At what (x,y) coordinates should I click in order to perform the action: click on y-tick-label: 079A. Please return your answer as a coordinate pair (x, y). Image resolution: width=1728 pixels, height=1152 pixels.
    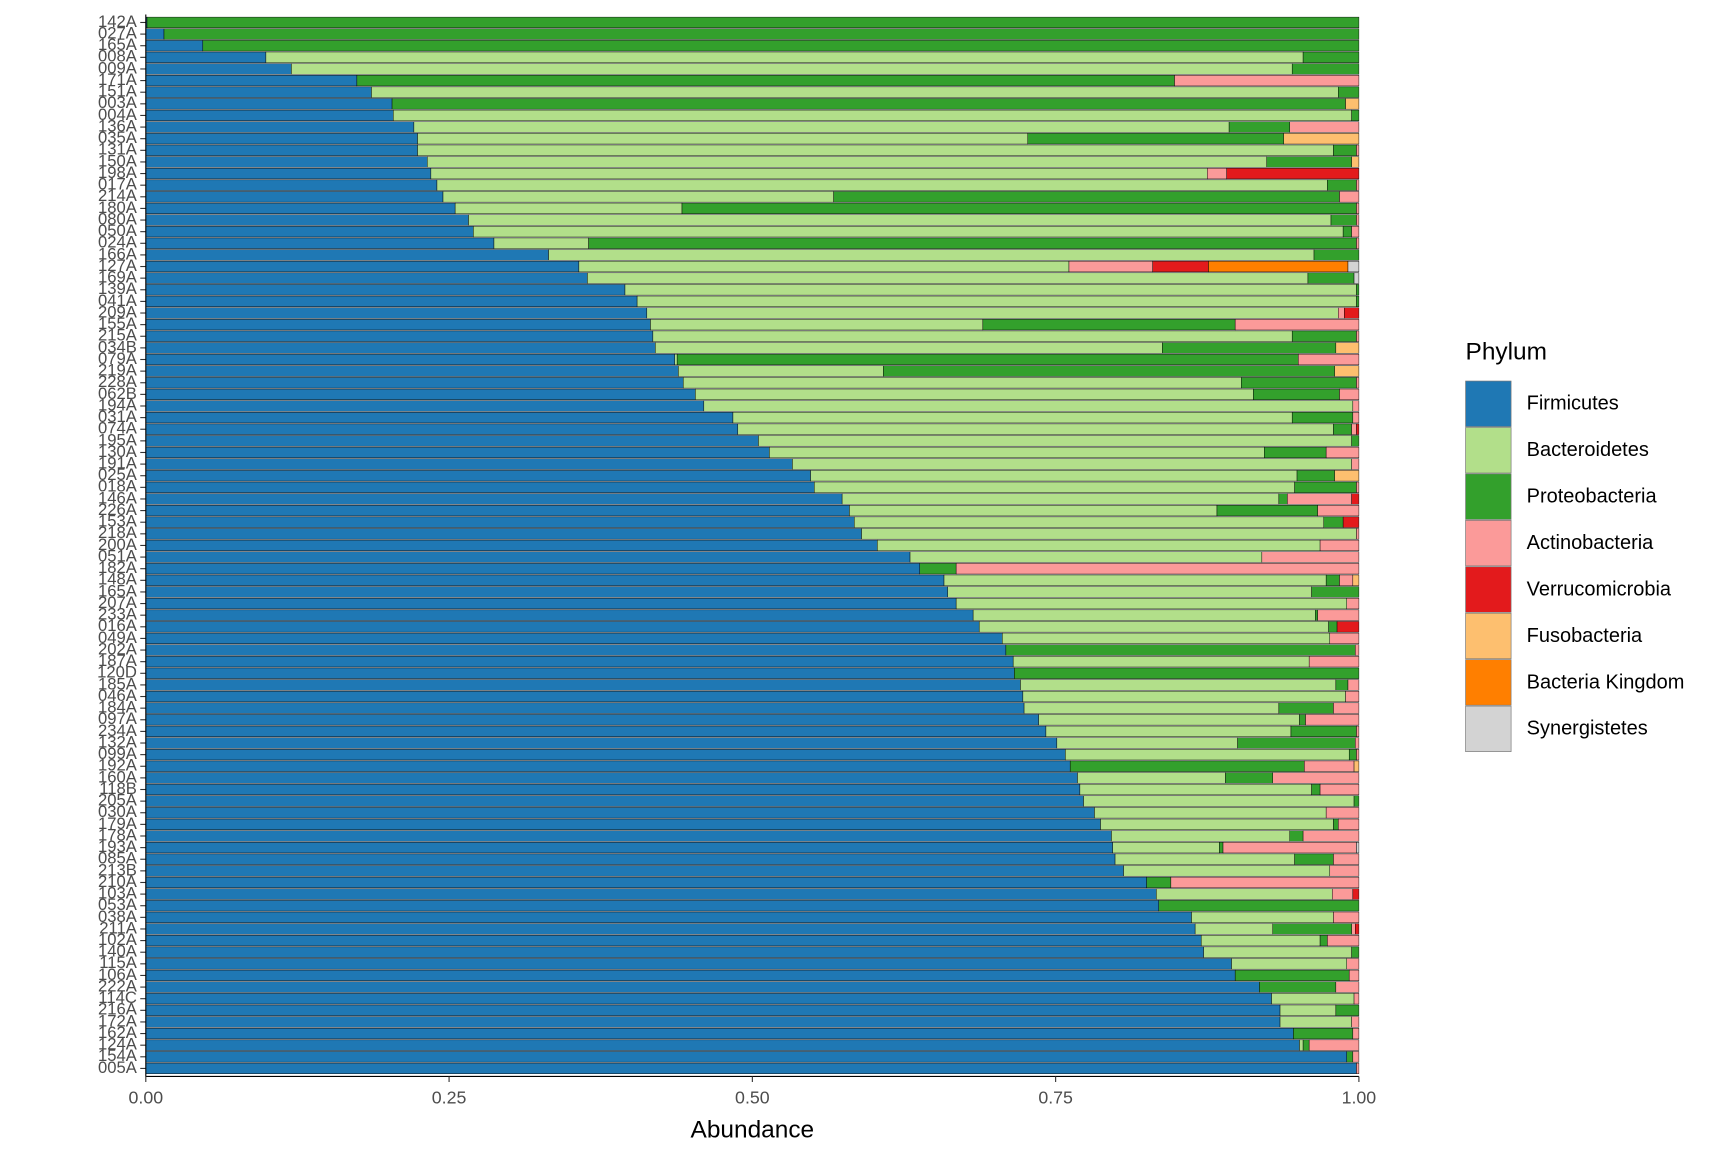
    Looking at the image, I should click on (118, 358).